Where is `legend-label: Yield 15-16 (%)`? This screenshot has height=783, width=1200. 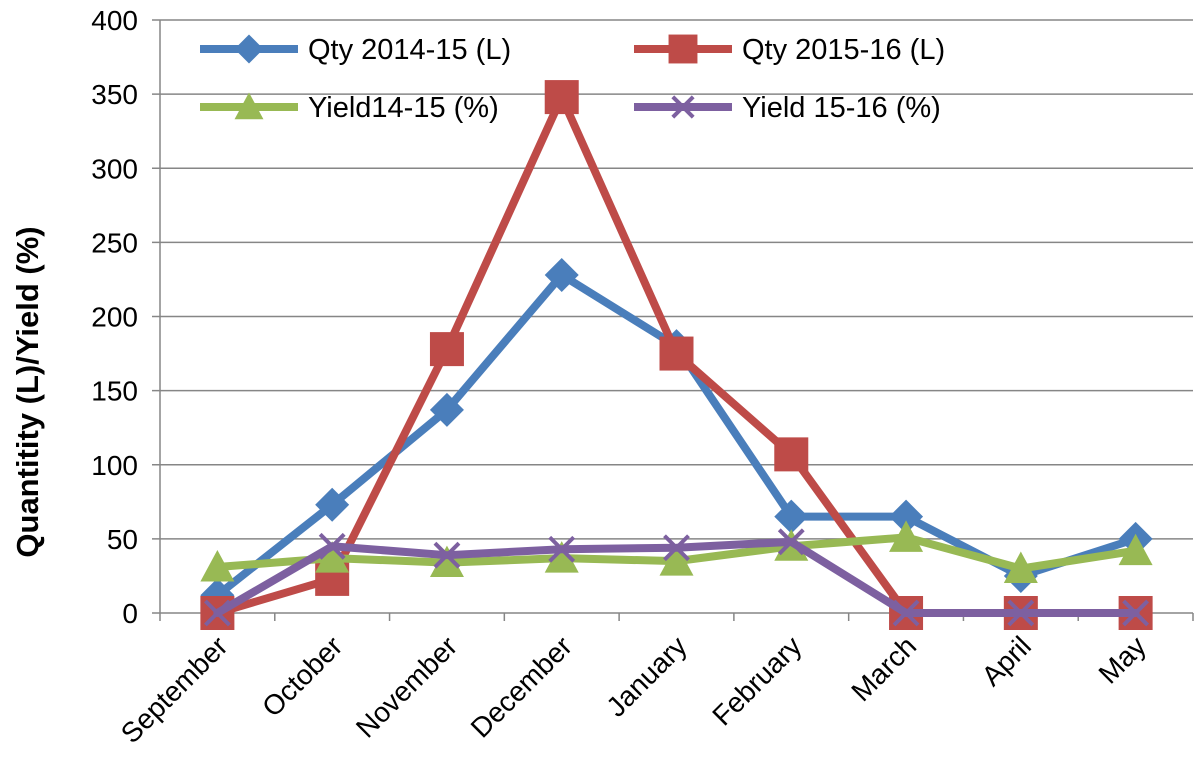
legend-label: Yield 15-16 (%) is located at coordinates (841, 108).